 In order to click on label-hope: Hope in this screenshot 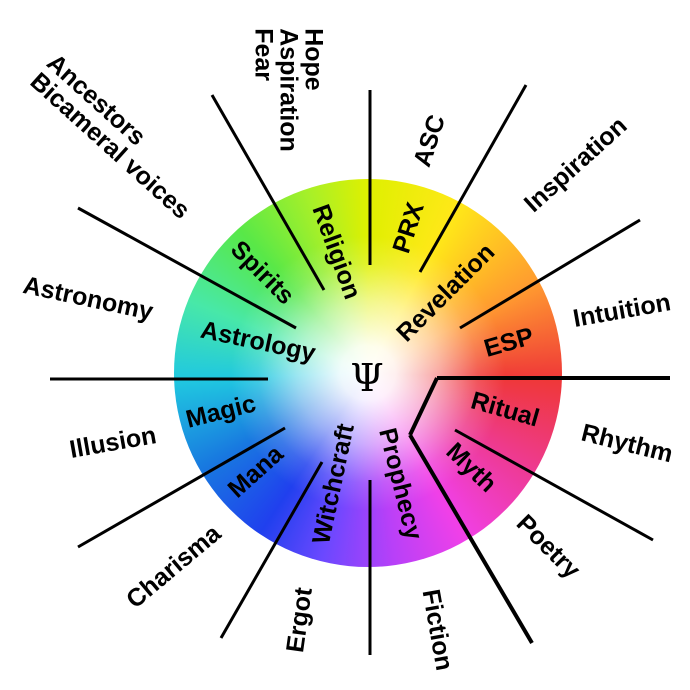, I will do `click(313, 59)`.